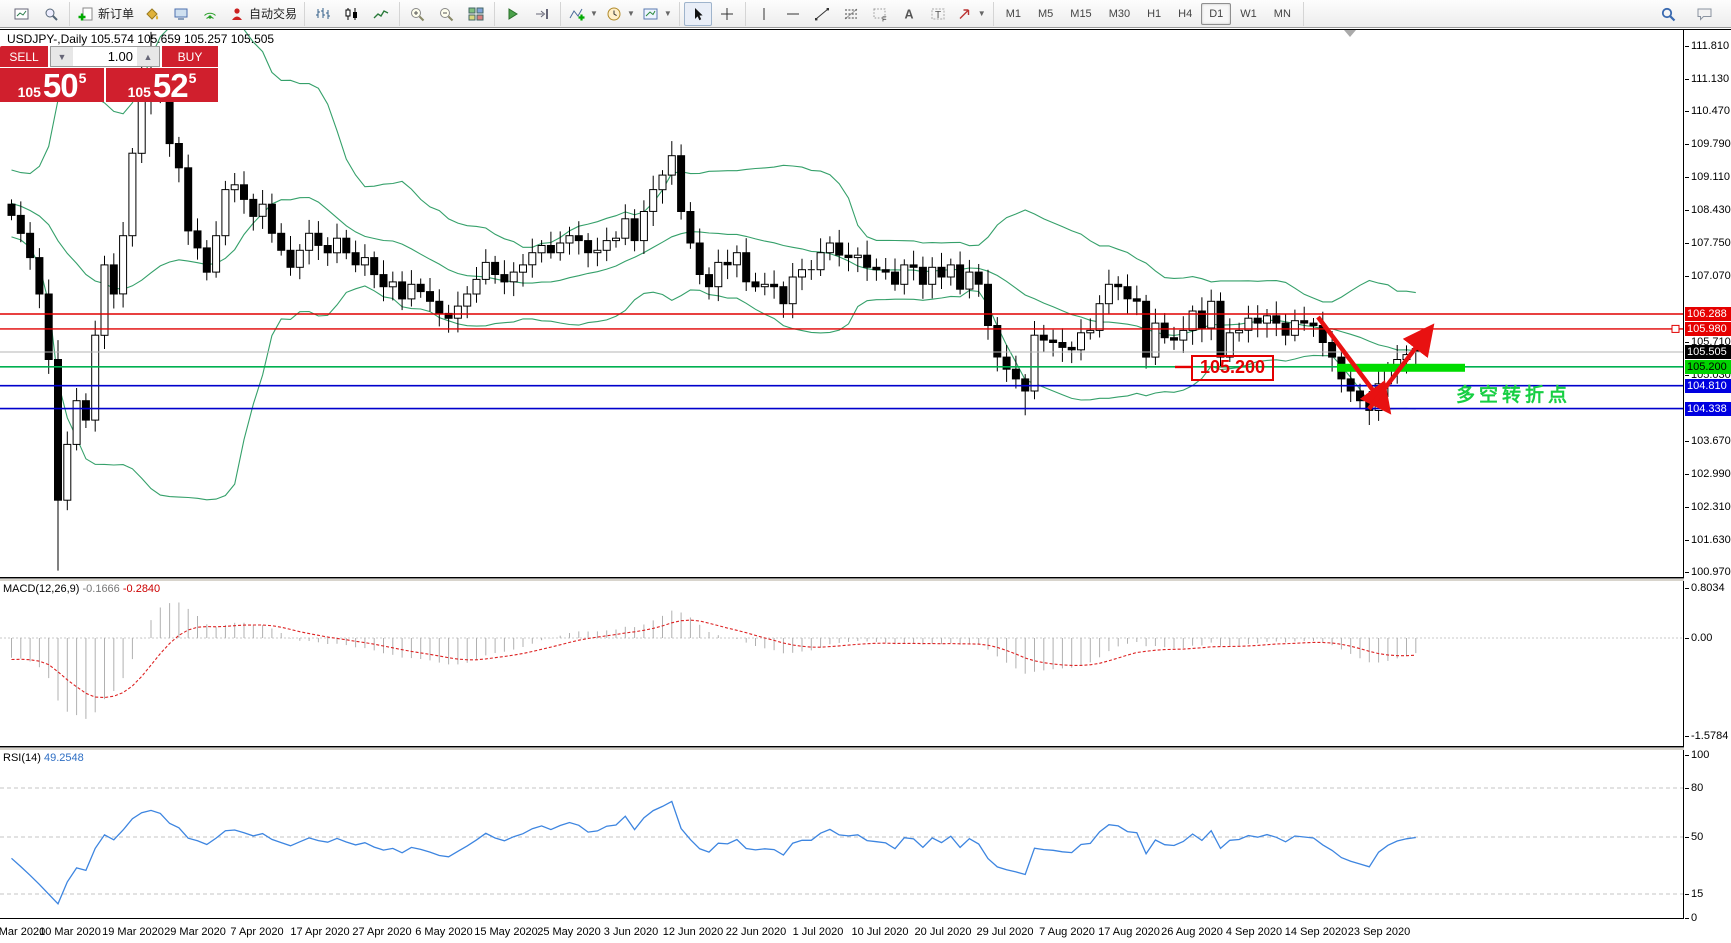 Image resolution: width=1731 pixels, height=943 pixels. I want to click on new-chart-button, so click(22, 14).